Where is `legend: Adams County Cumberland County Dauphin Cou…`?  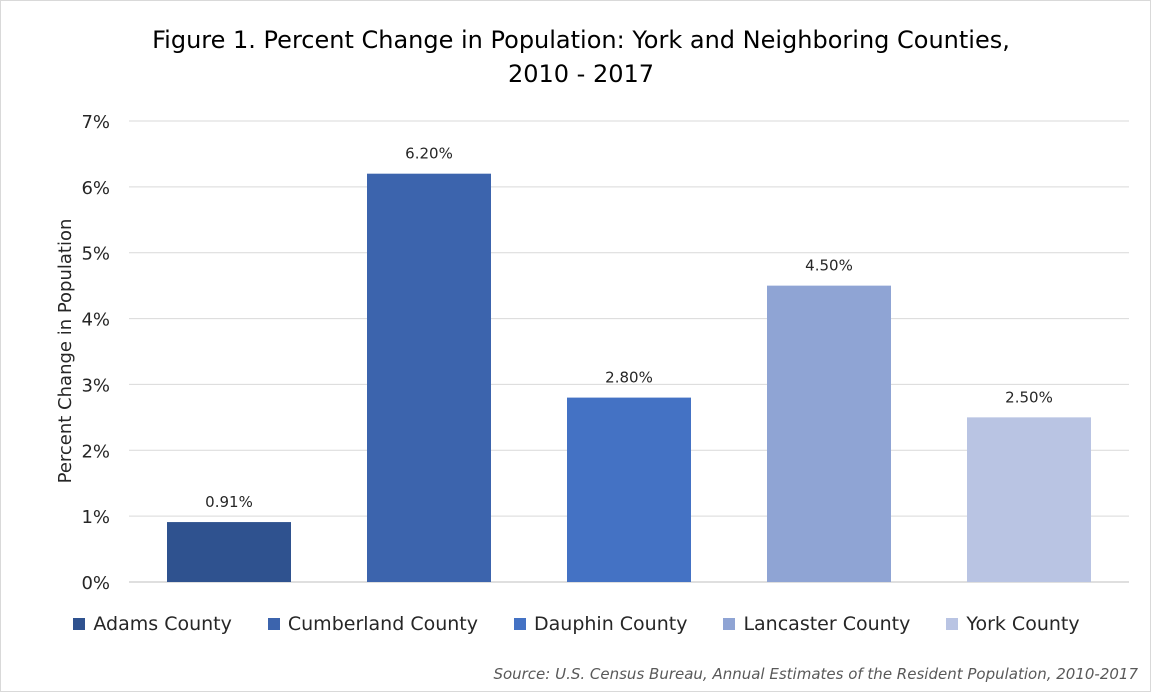
legend: Adams County Cumberland County Dauphin Cou… is located at coordinates (575, 624).